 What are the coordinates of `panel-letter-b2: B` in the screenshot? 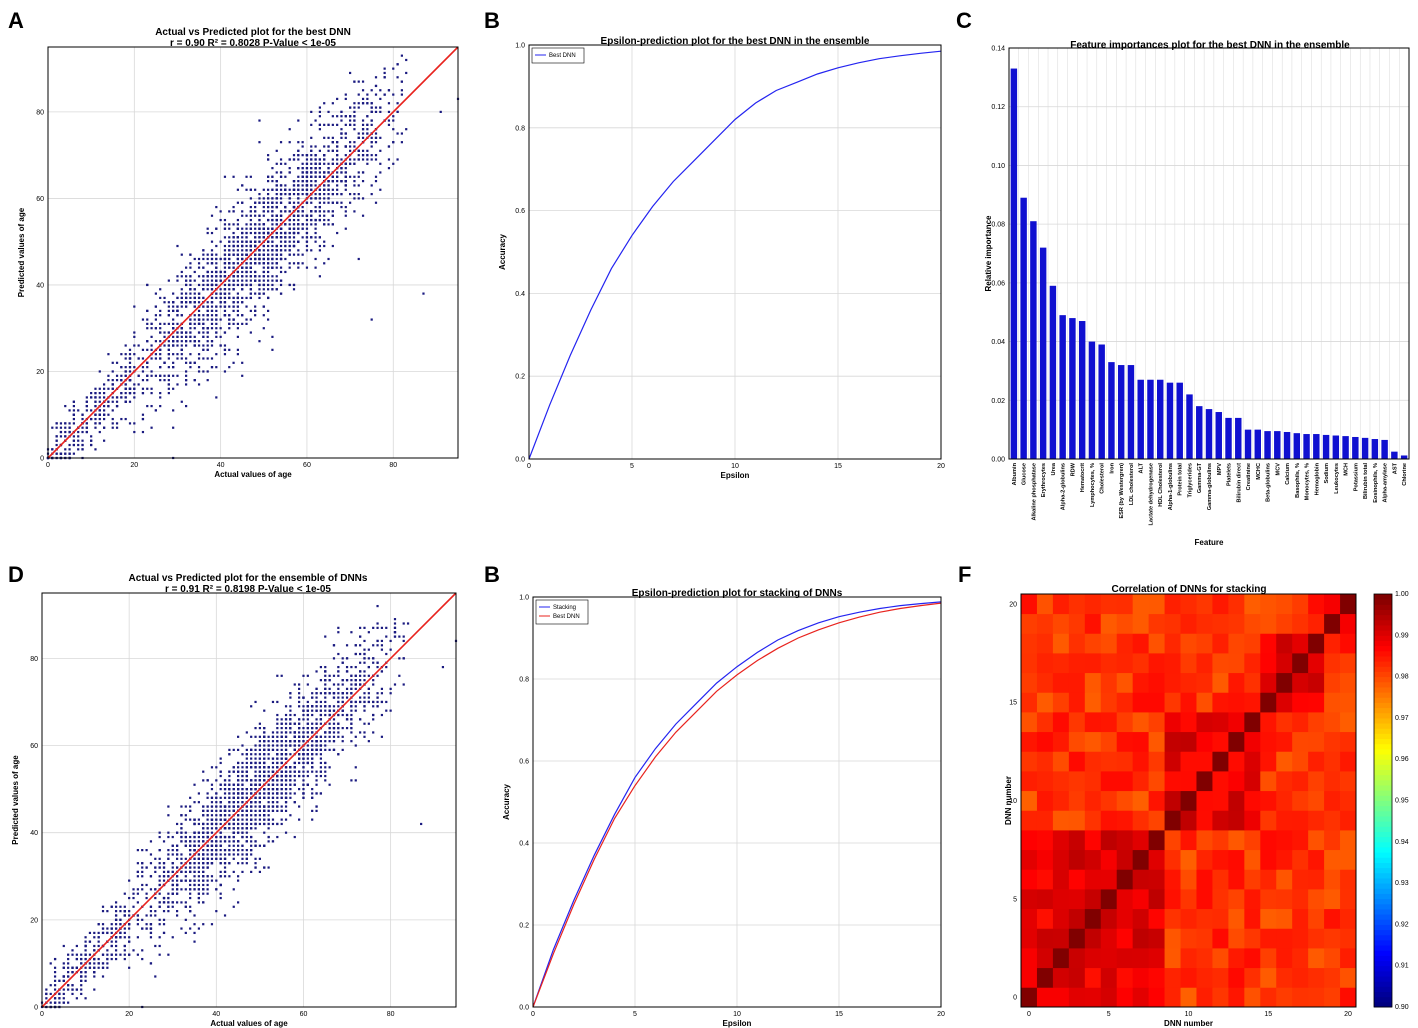 It's located at (492, 574).